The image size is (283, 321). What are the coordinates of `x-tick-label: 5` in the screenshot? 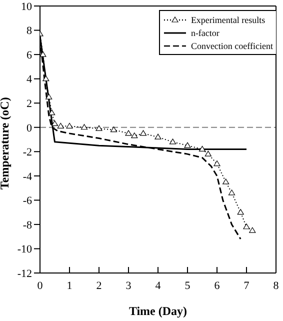 It's located at (187, 286).